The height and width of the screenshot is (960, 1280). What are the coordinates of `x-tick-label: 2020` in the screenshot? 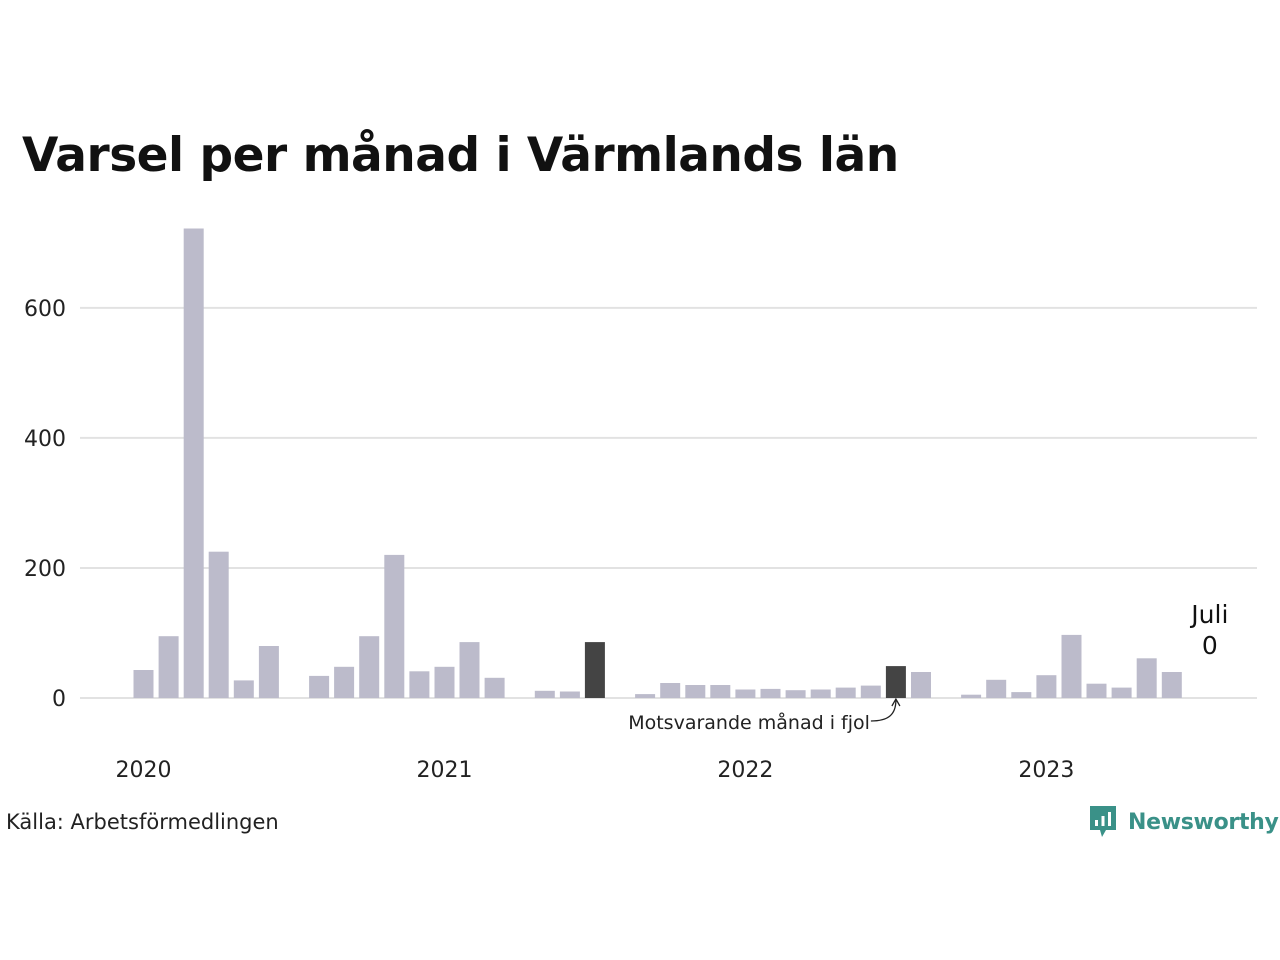 It's located at (144, 770).